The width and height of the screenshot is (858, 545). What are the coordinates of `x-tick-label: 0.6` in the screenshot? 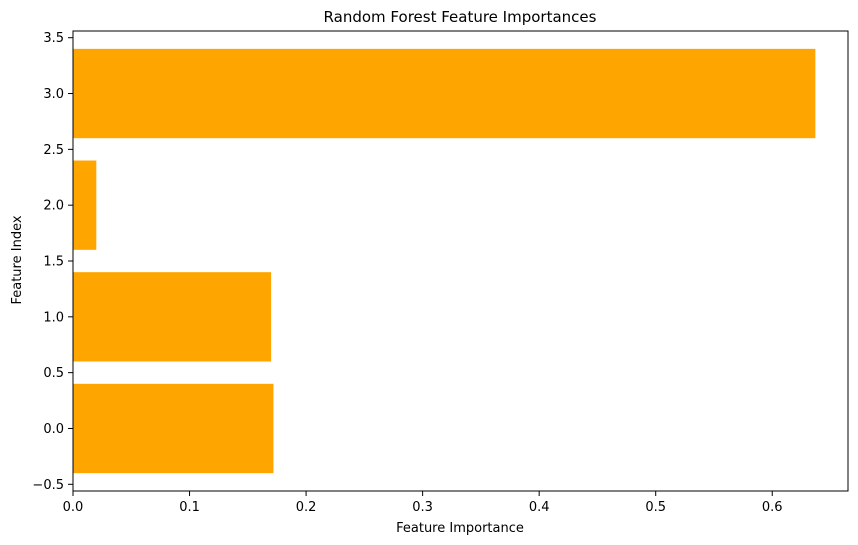 It's located at (772, 507).